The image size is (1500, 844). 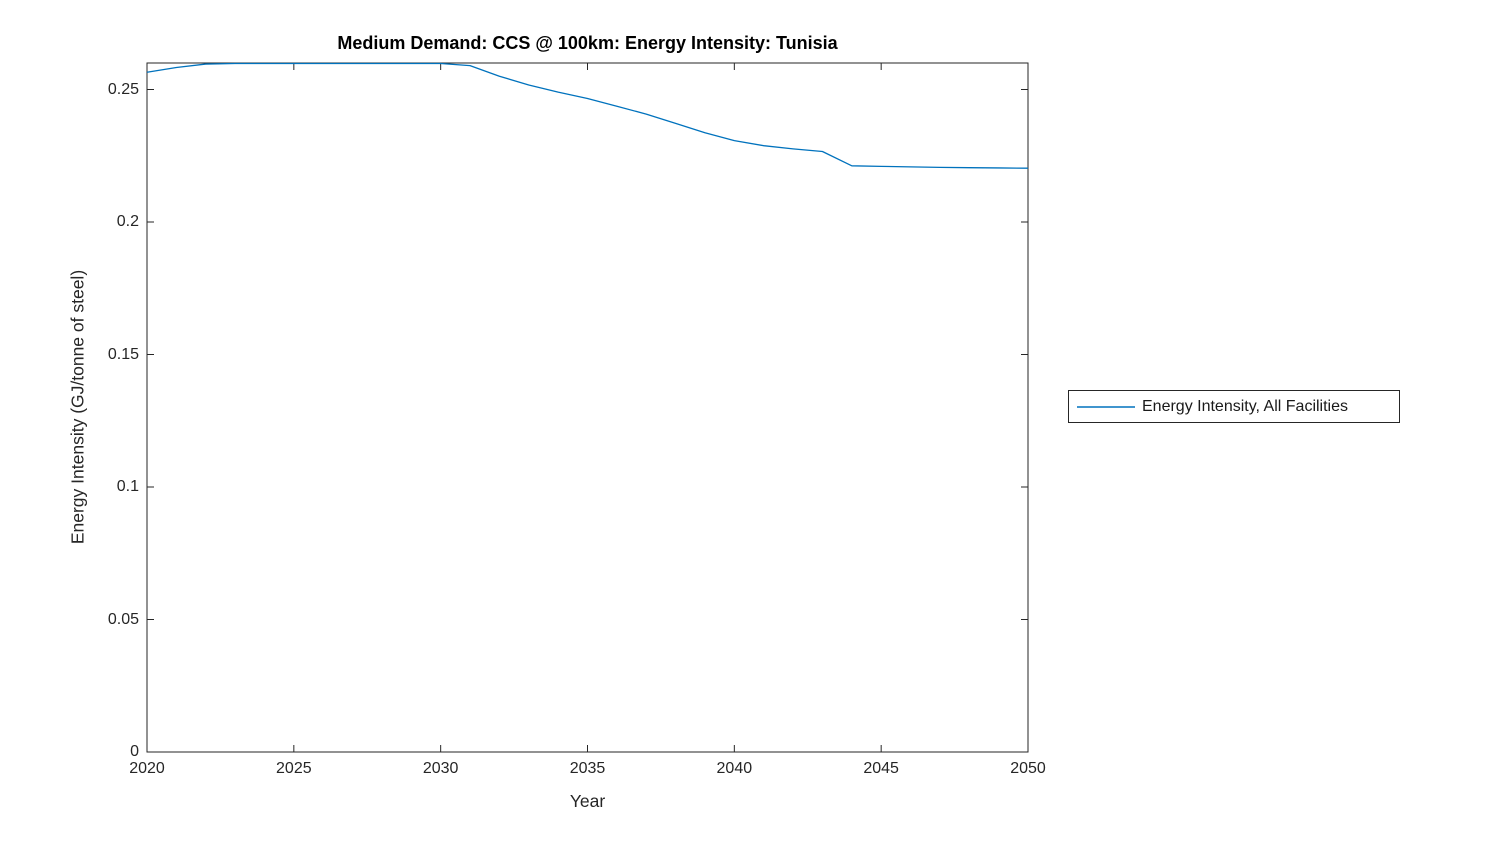 What do you see at coordinates (77, 407) in the screenshot?
I see `y-axis-label: Energy Intensity (GJ/tonne of steel)` at bounding box center [77, 407].